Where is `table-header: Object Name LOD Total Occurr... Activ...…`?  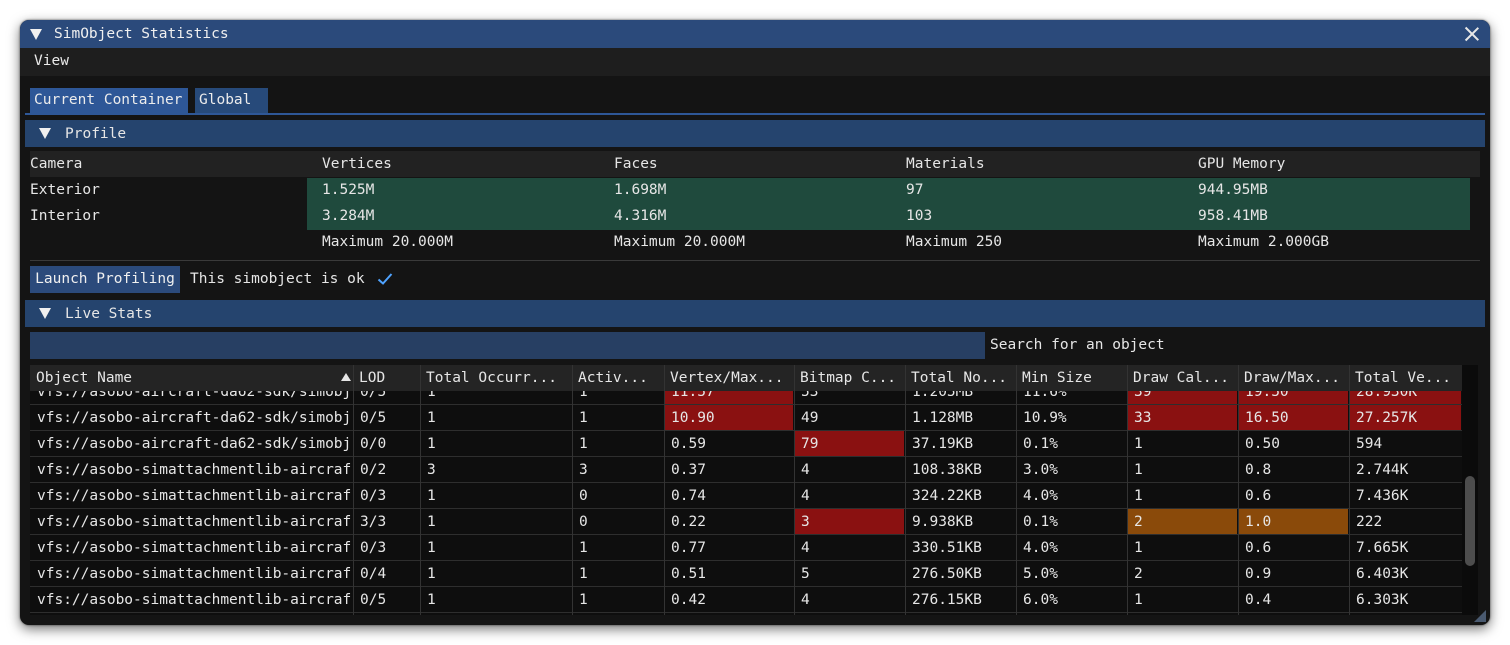
table-header: Object Name LOD Total Occurr... Activ...… is located at coordinates (746, 378).